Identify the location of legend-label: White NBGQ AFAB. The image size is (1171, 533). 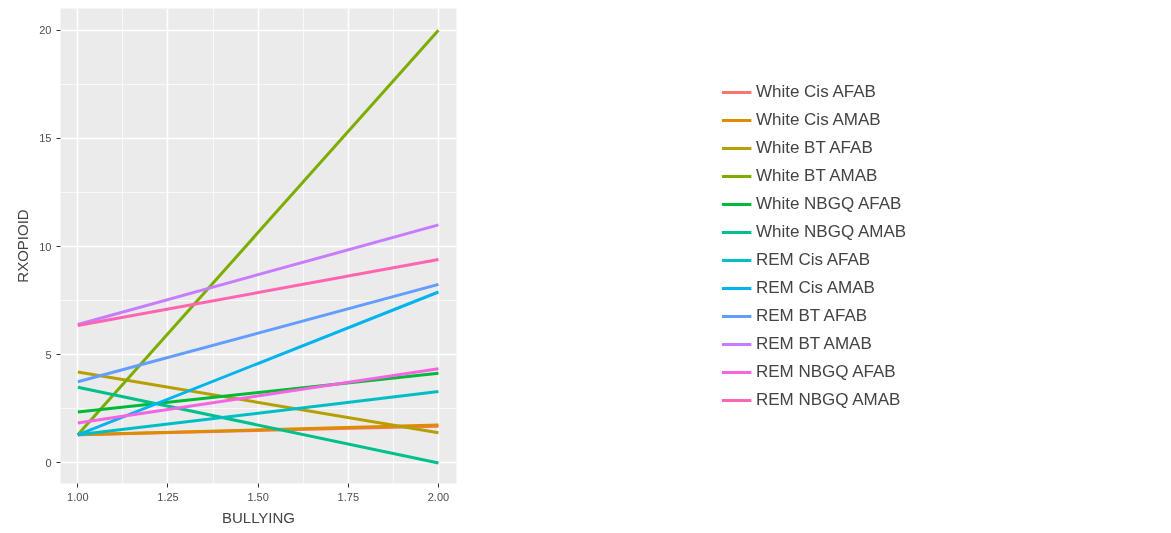
(828, 203).